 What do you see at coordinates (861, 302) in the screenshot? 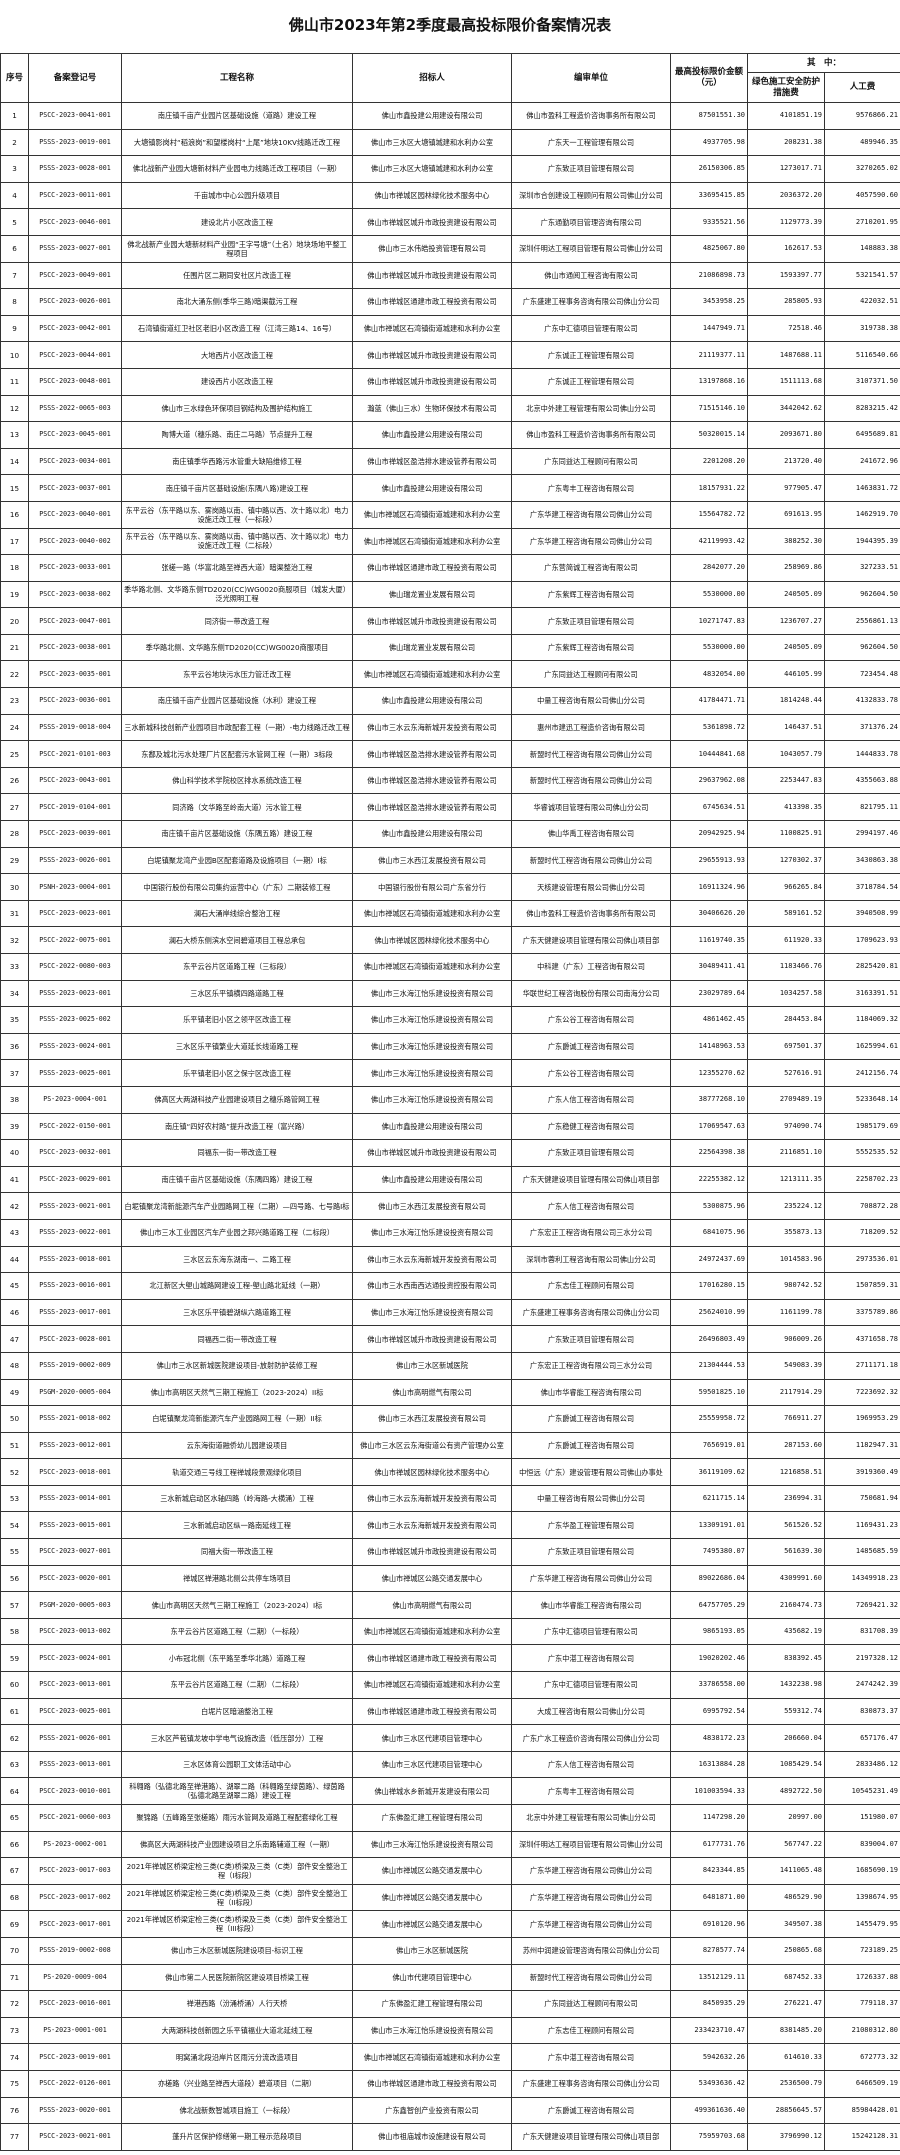
I see `cell-labor: 422032.51` at bounding box center [861, 302].